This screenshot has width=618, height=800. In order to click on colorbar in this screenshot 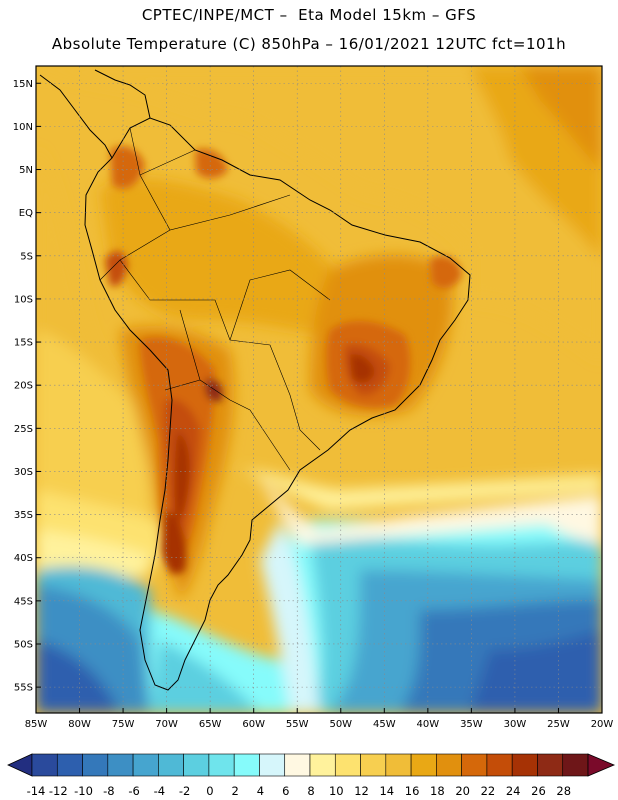, I will do `click(311, 765)`.